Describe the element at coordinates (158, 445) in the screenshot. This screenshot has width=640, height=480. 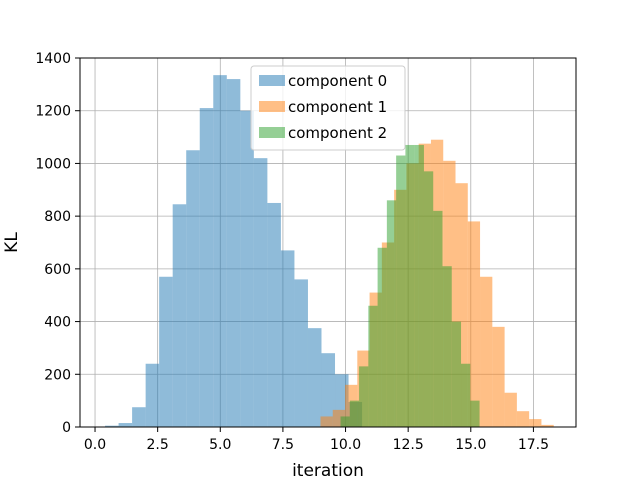
I see `x-tick-label: 2.5` at that location.